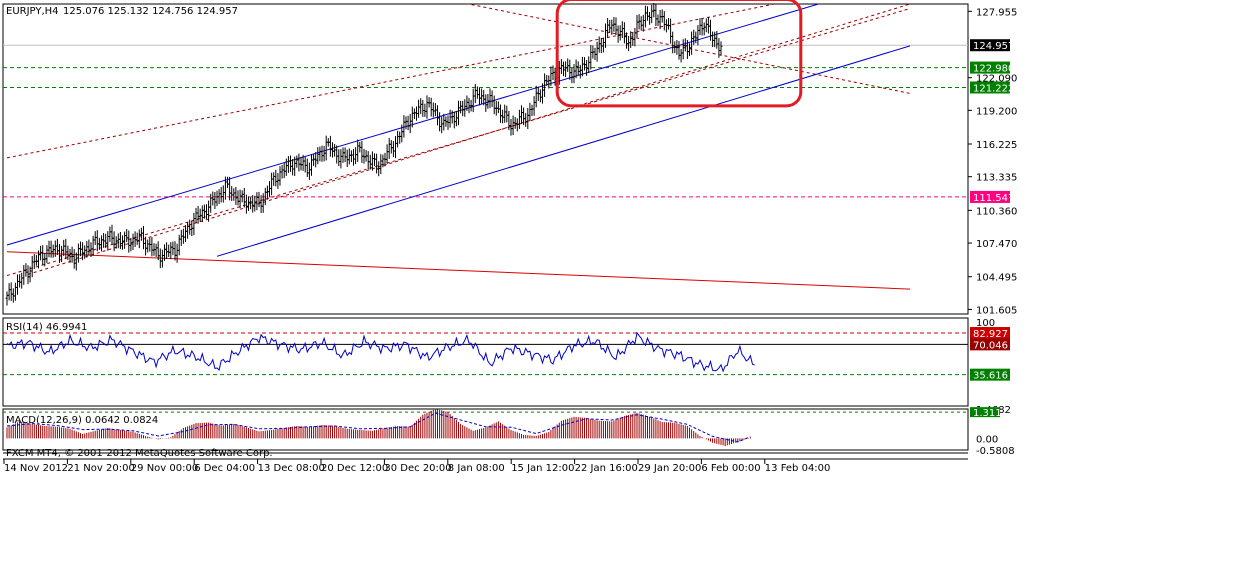  I want to click on rsi-level-label: 70.046, so click(990, 345).